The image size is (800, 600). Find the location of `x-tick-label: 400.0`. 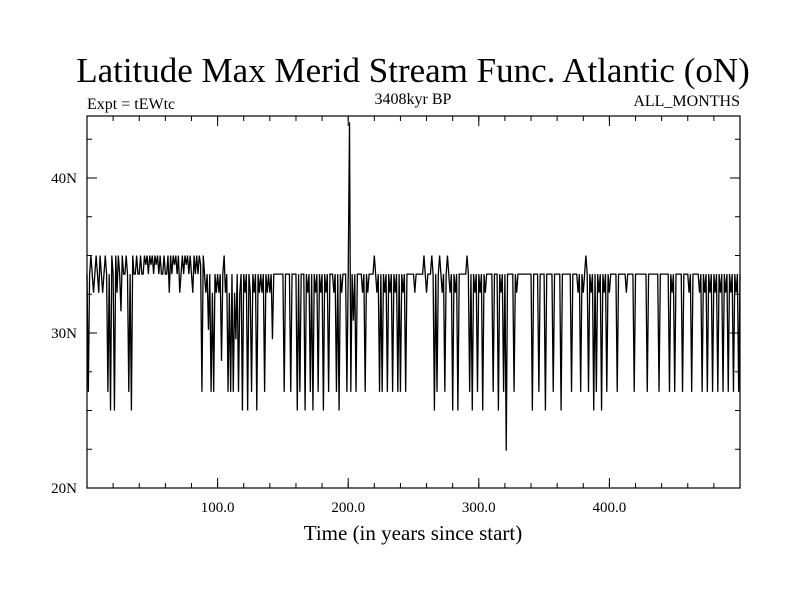

x-tick-label: 400.0 is located at coordinates (610, 508).